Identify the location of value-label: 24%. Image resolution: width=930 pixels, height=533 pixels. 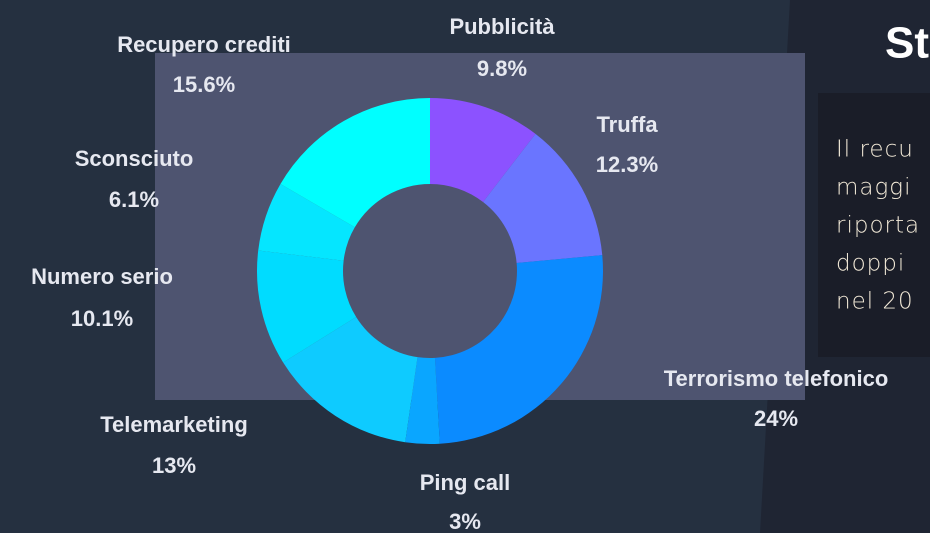
(776, 418).